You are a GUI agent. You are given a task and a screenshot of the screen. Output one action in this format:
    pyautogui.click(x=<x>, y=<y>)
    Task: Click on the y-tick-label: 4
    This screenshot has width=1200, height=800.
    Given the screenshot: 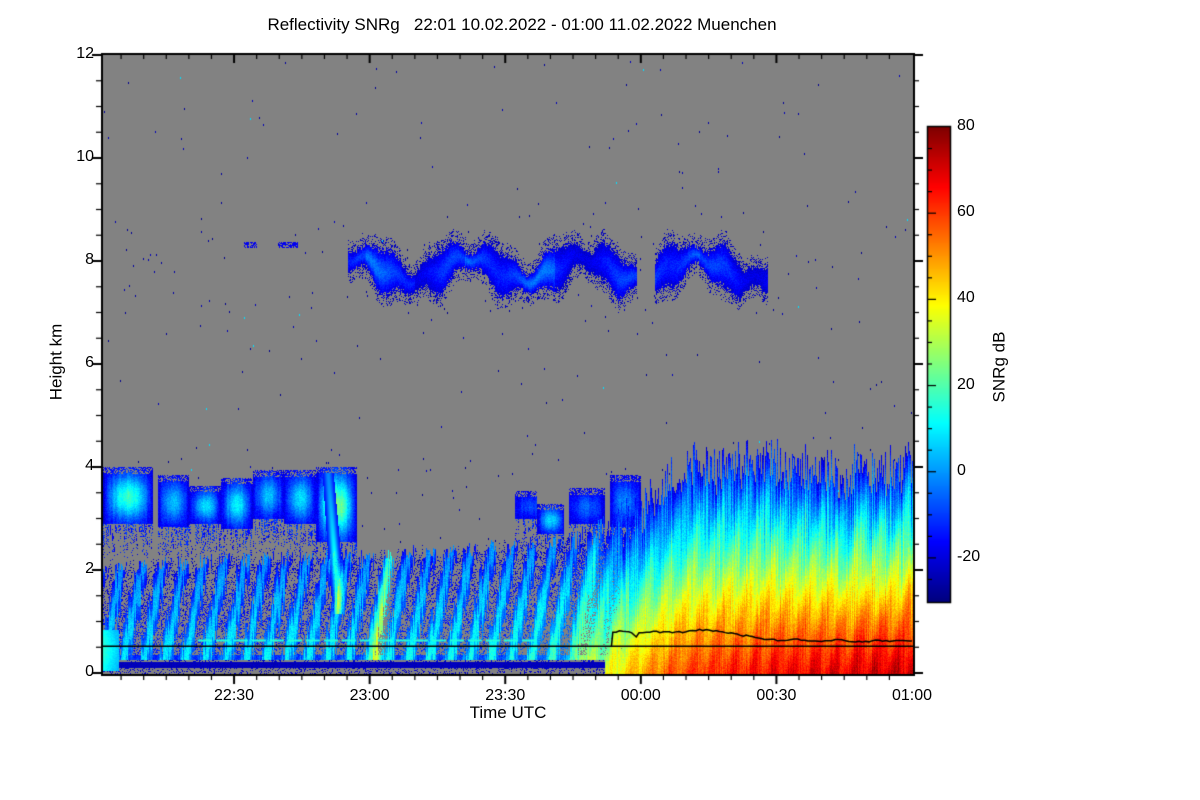 What is the action you would take?
    pyautogui.click(x=89, y=465)
    